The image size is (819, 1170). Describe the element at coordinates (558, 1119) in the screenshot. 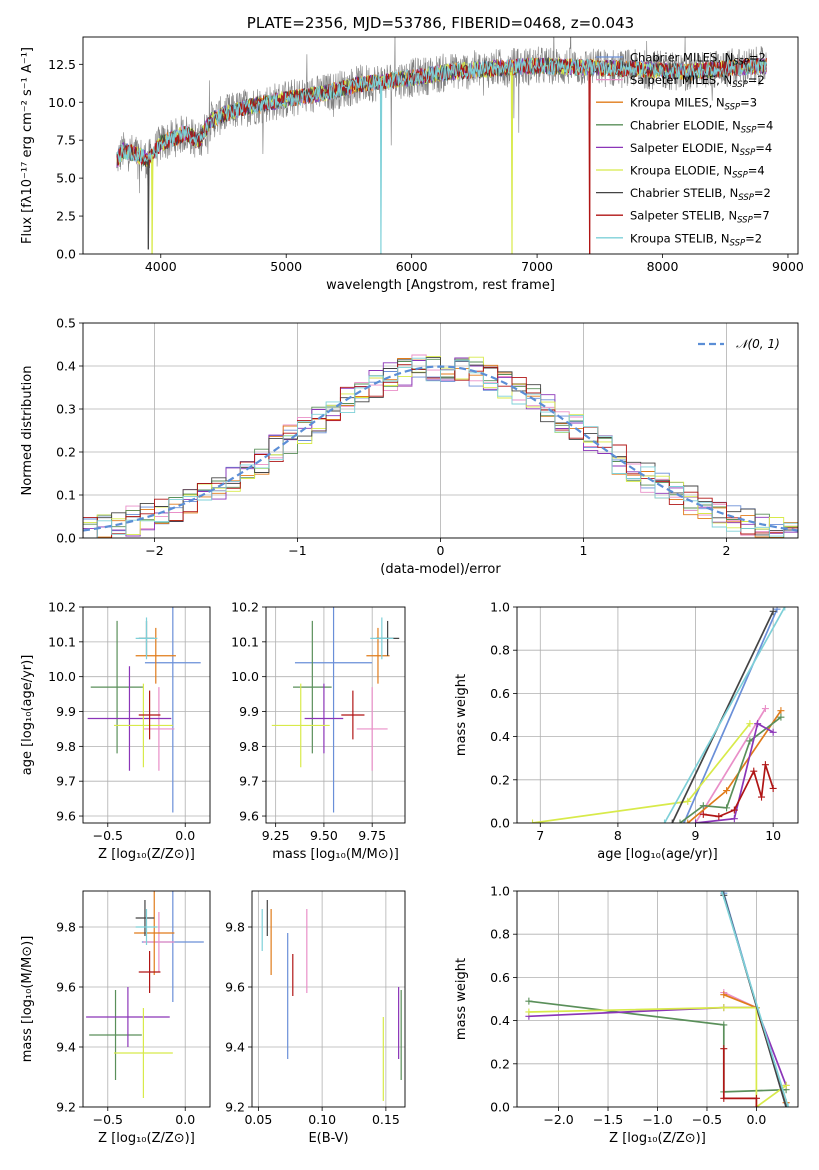

I see `x-tick-label: −2.0` at that location.